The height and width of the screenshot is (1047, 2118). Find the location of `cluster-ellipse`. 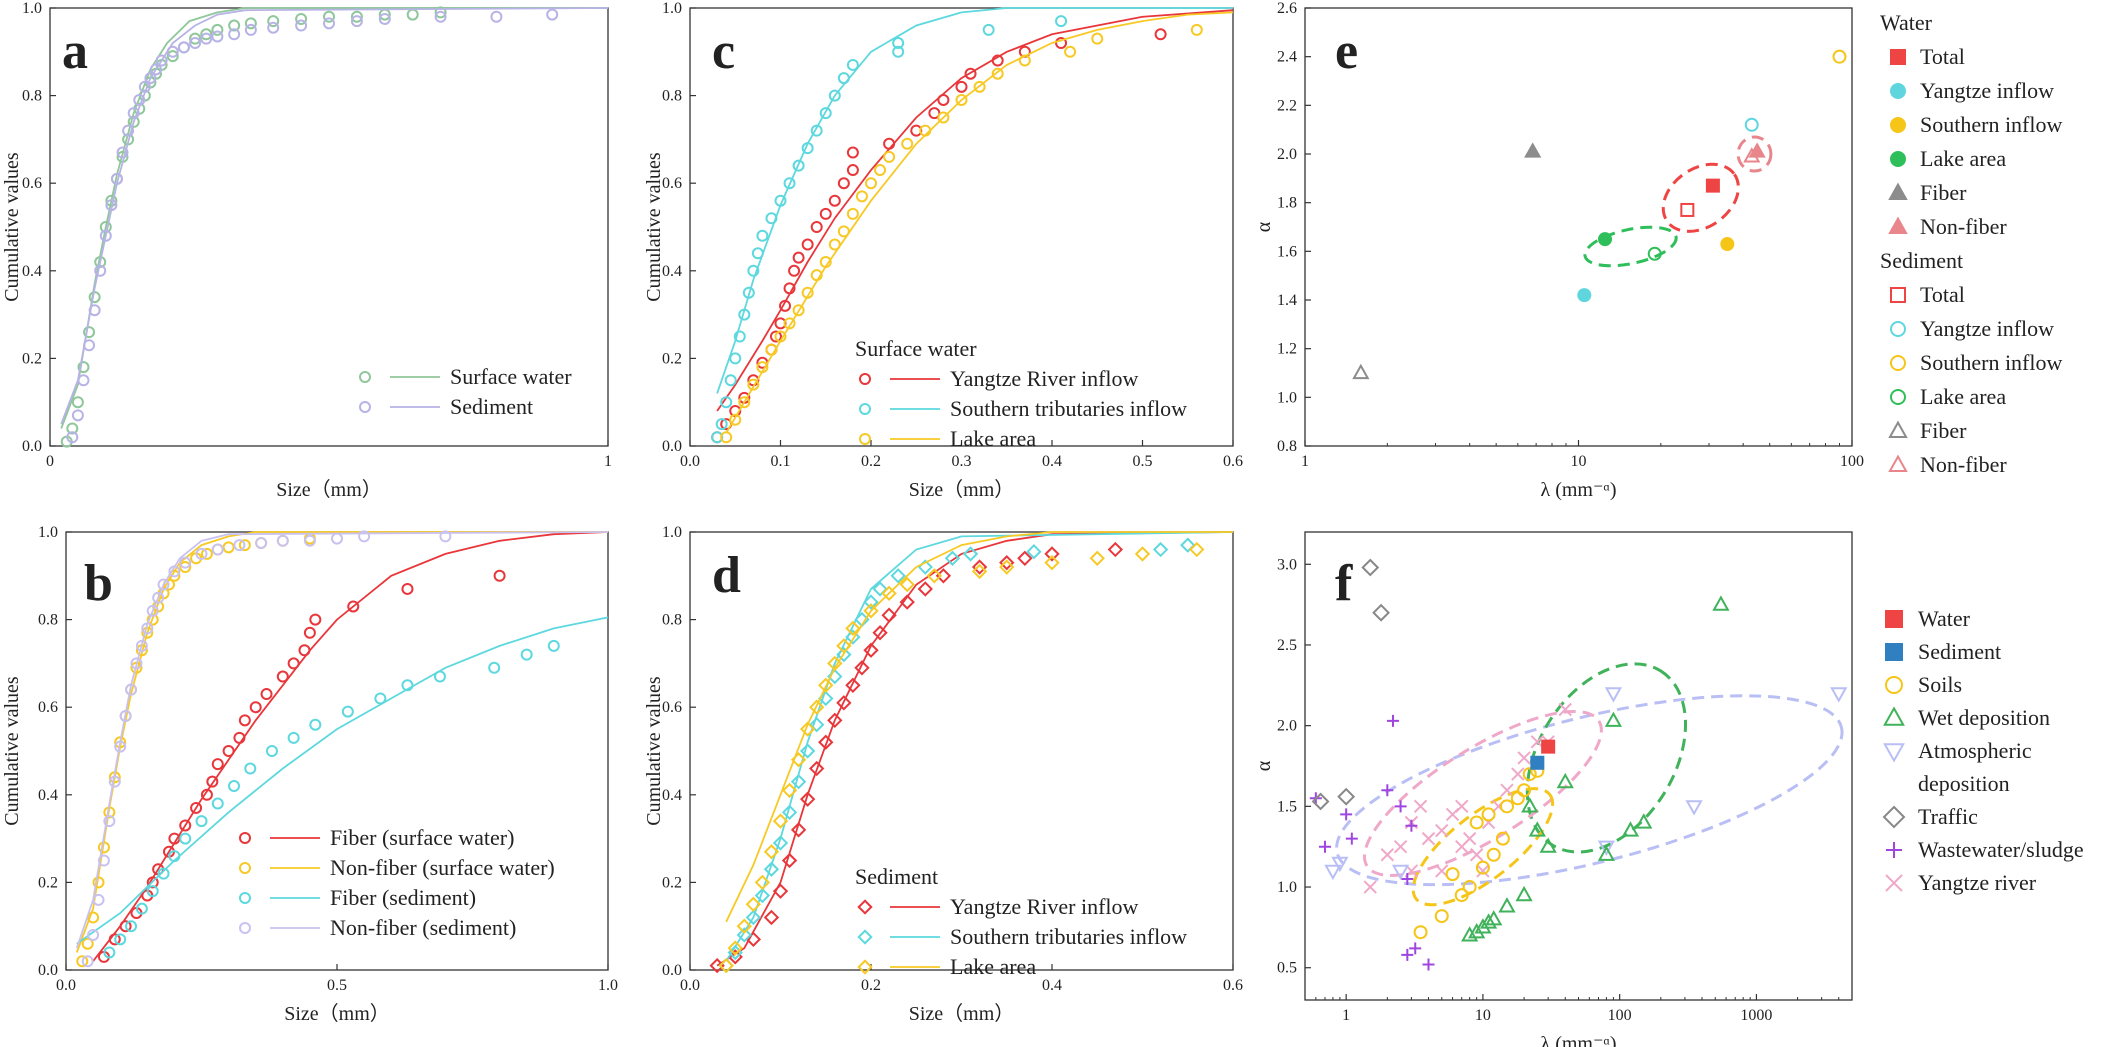

cluster-ellipse is located at coordinates (1483, 847).